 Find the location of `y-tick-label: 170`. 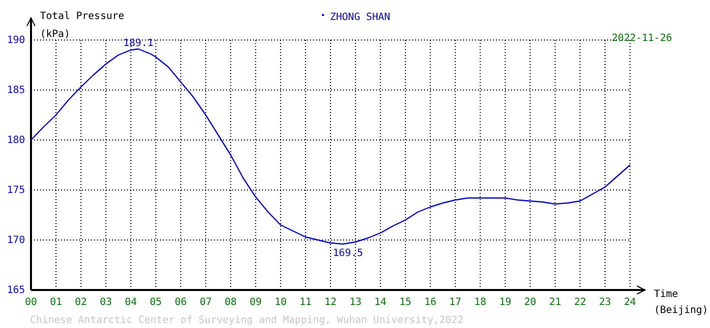

y-tick-label: 170 is located at coordinates (15, 240).